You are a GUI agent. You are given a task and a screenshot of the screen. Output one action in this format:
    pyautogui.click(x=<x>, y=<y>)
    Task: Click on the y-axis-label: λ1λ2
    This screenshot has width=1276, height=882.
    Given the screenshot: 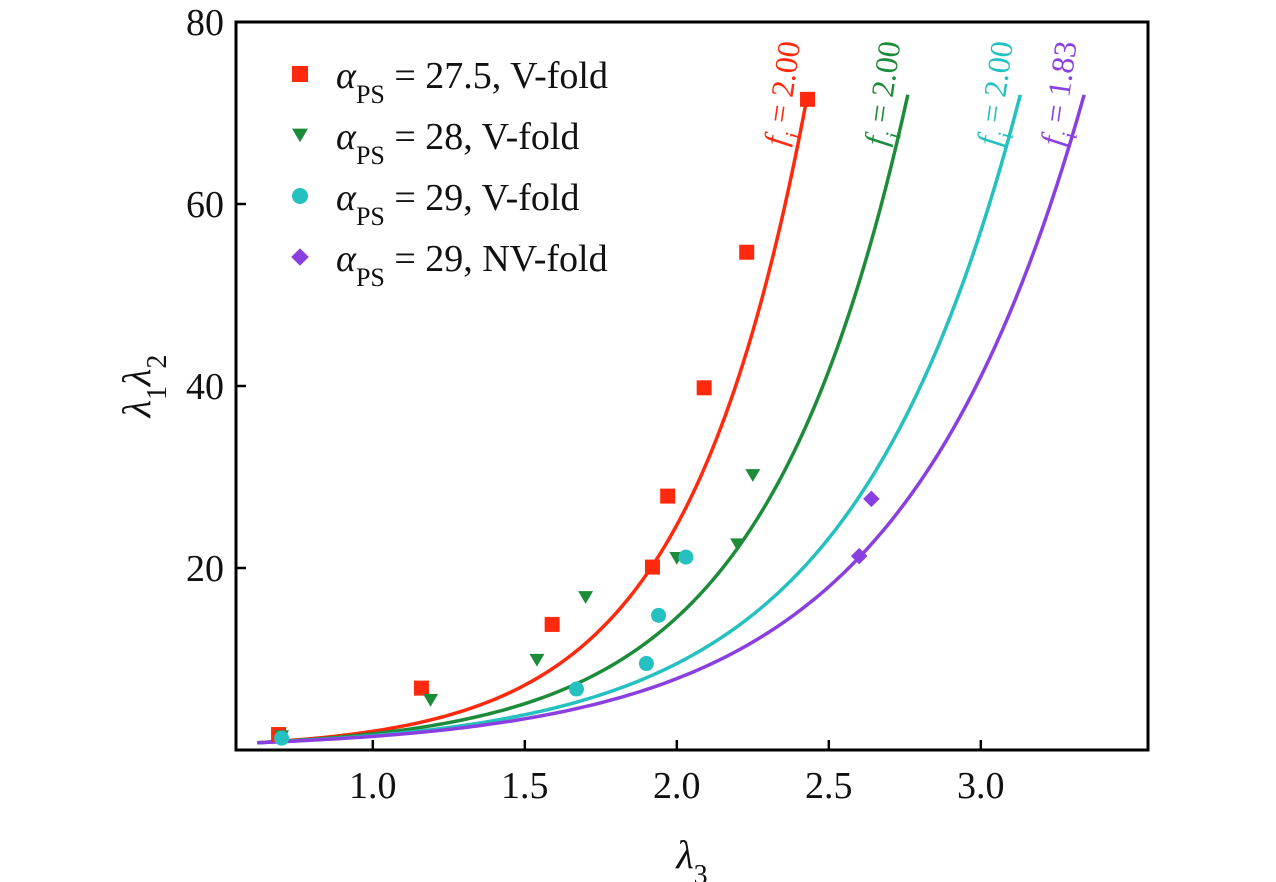 What is the action you would take?
    pyautogui.click(x=143, y=387)
    